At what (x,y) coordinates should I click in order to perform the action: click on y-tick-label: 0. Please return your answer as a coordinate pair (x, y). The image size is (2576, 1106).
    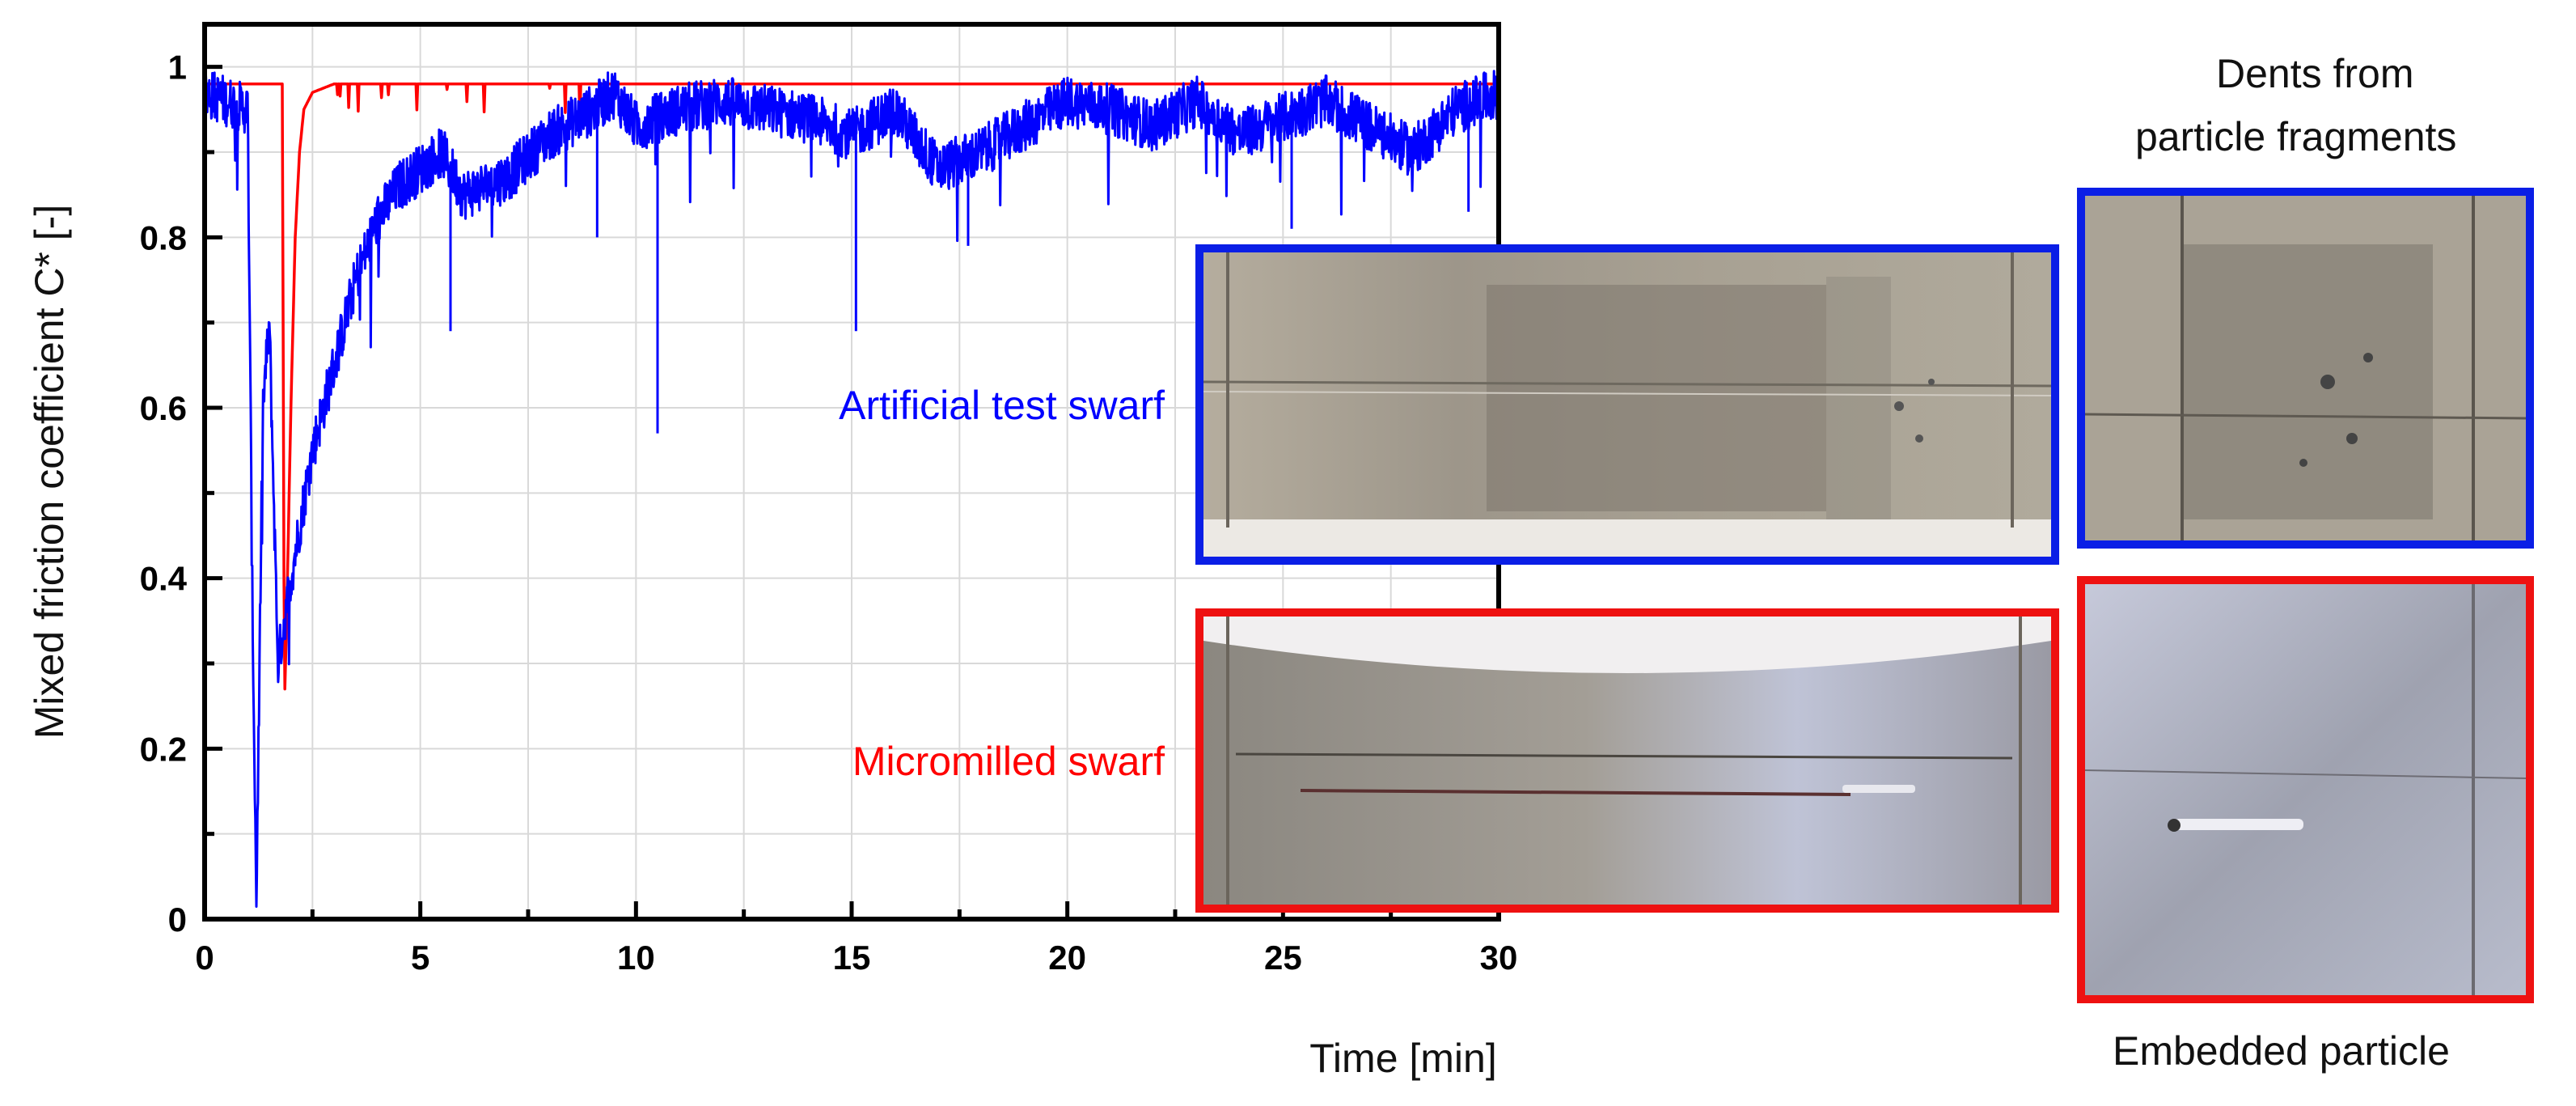
    Looking at the image, I should click on (177, 919).